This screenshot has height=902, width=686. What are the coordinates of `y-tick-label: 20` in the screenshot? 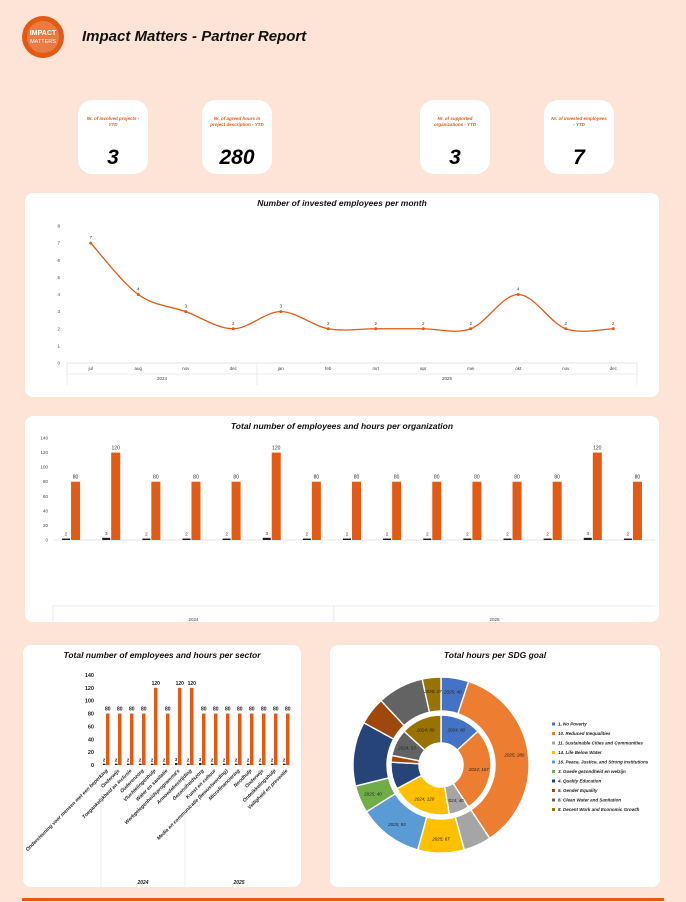 It's located at (91, 753).